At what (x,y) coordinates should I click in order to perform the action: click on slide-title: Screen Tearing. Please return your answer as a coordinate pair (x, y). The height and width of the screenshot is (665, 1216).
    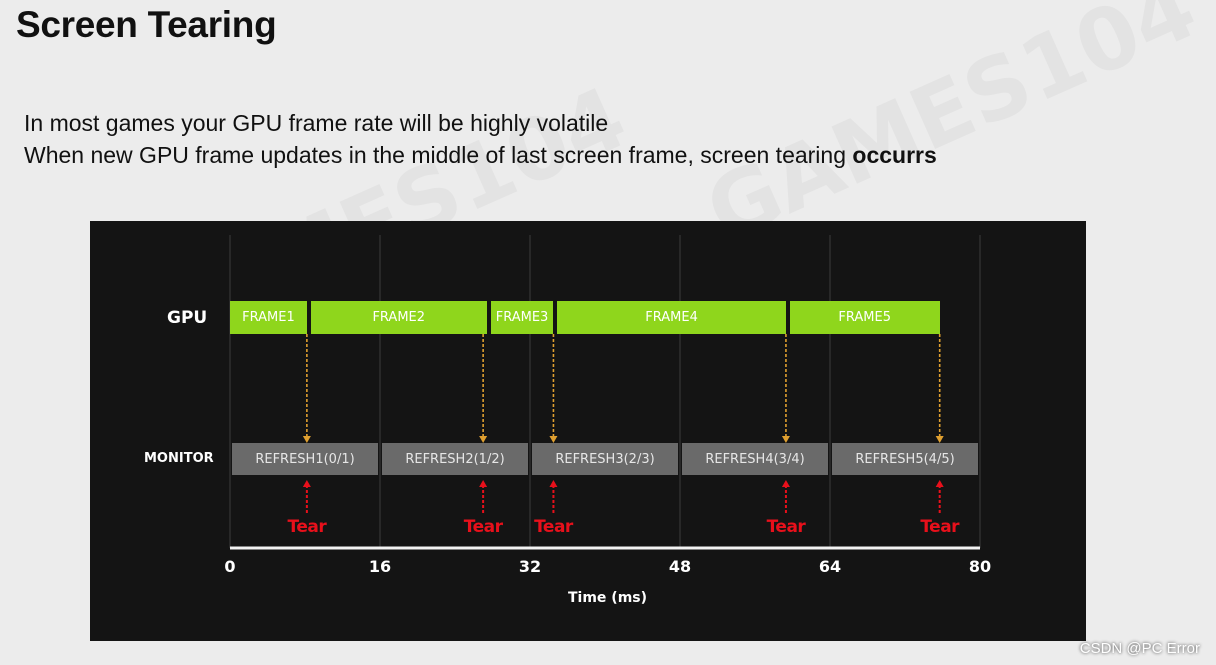
    Looking at the image, I should click on (146, 24).